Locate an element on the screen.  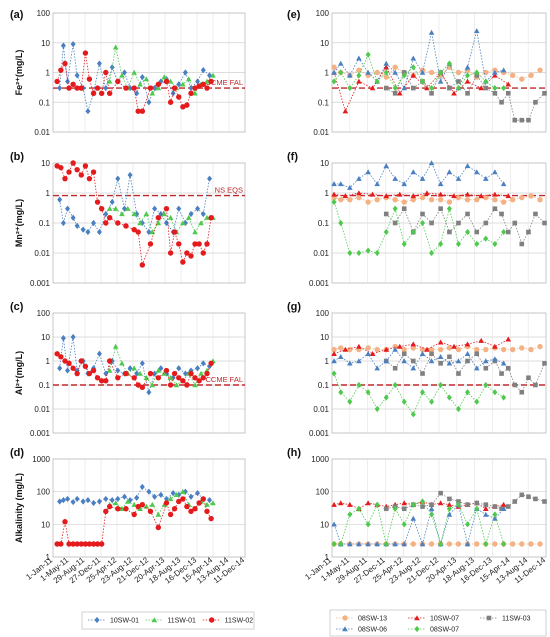
y-tick-label: 10 is located at coordinates (324, 43).